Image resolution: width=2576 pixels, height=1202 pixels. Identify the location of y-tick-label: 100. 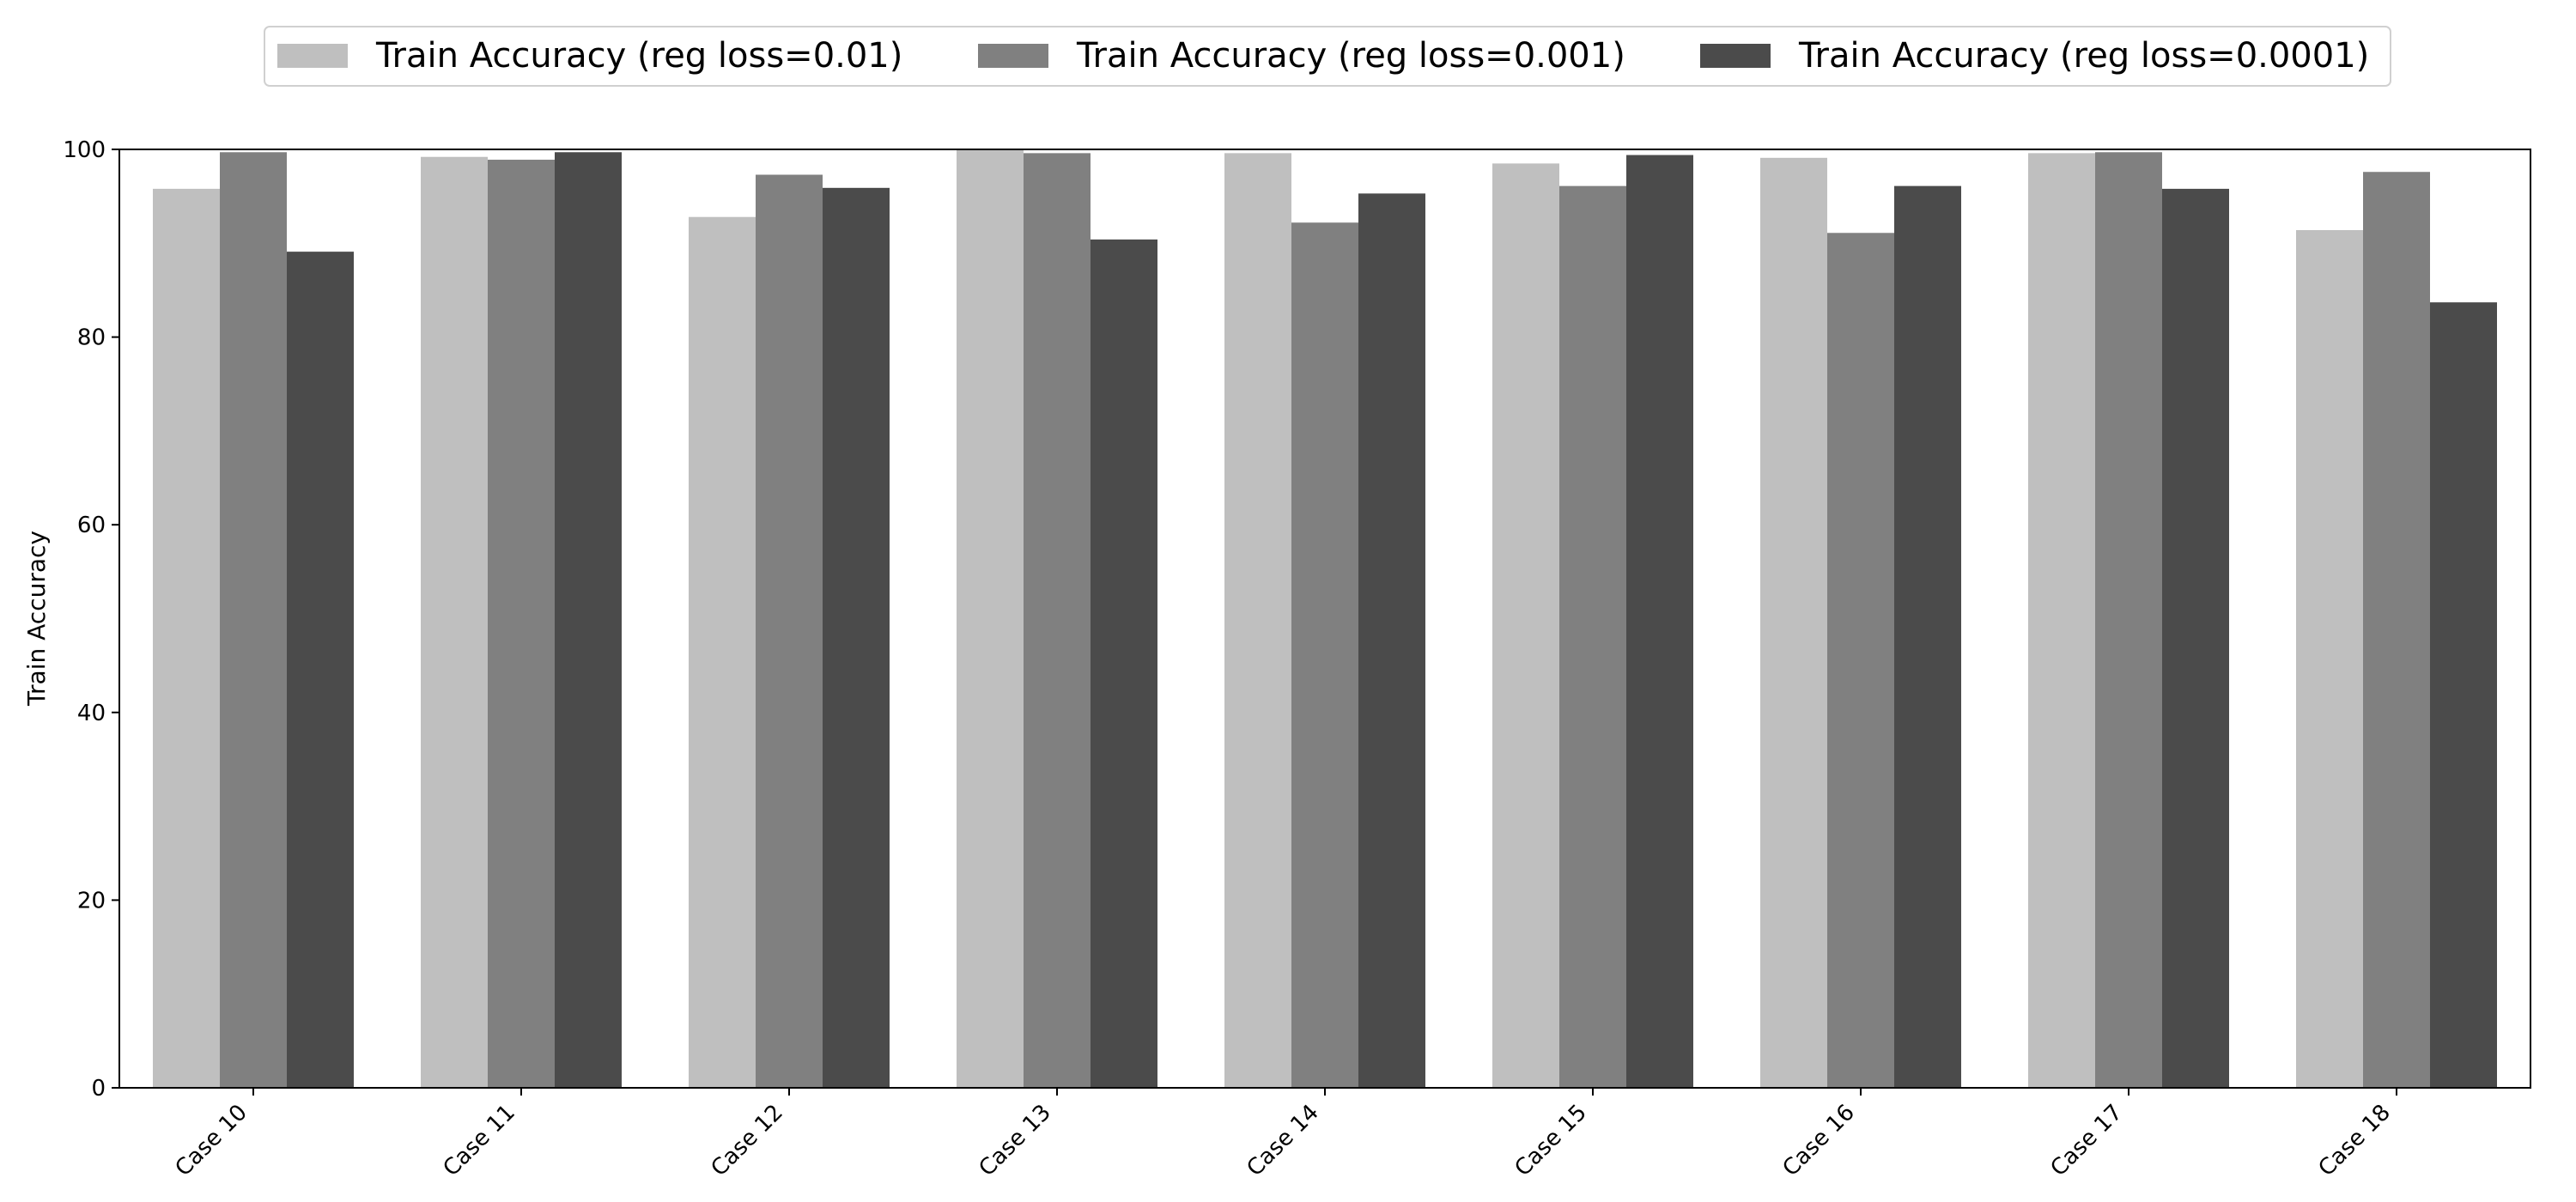
(85, 150).